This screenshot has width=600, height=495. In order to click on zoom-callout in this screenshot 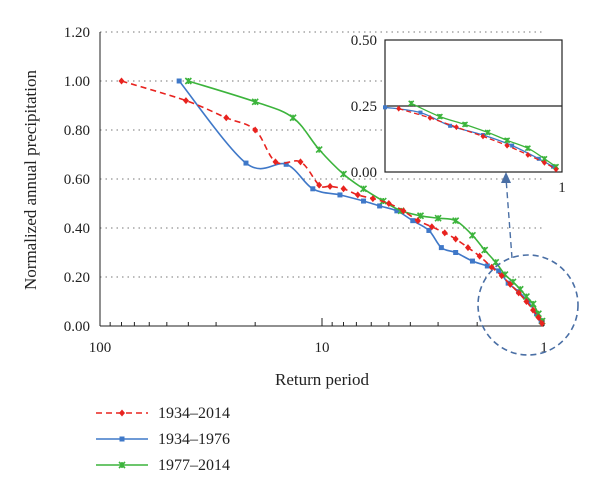, I will do `click(528, 264)`.